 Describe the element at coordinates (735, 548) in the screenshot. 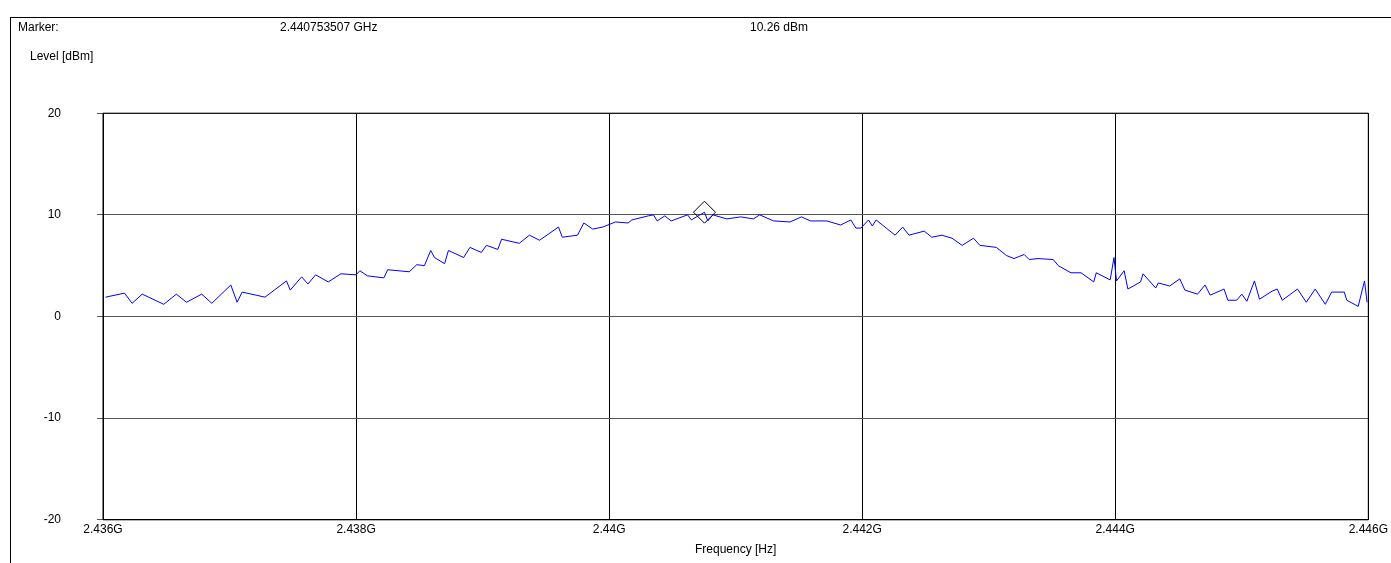

I see `x-axis-title: Frequency [Hz]` at that location.